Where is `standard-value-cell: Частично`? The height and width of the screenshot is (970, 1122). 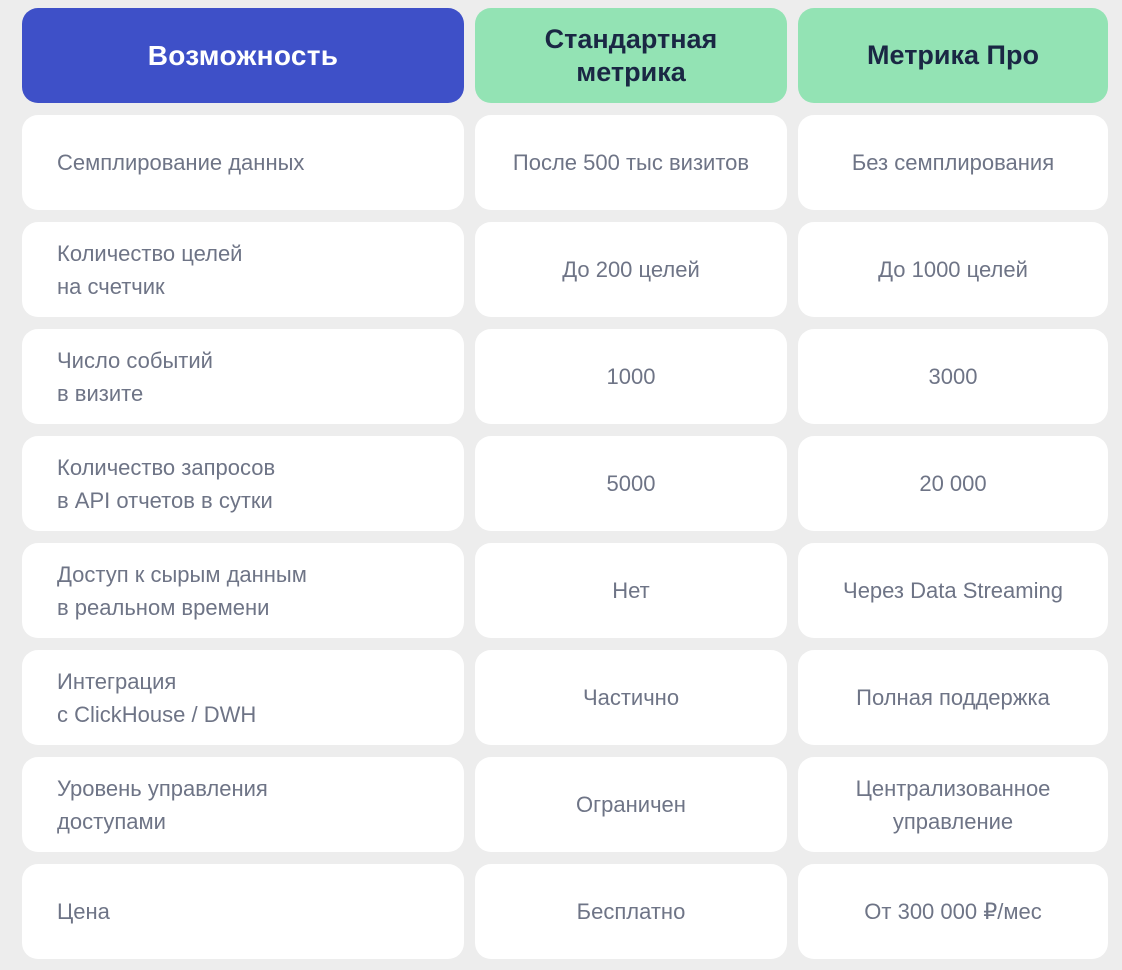 standard-value-cell: Частично is located at coordinates (631, 697).